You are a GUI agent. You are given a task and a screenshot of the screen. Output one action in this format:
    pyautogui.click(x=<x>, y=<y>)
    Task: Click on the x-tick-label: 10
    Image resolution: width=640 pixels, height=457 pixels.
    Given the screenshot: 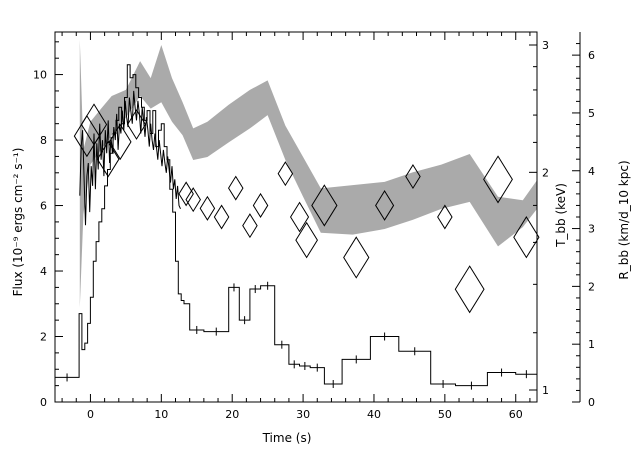 What is the action you would take?
    pyautogui.click(x=161, y=414)
    